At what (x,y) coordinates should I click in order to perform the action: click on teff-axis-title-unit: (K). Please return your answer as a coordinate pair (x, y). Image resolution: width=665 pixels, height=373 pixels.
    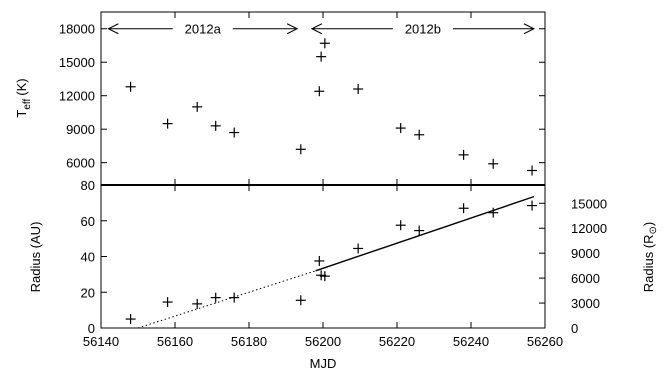
    Looking at the image, I should click on (21, 86).